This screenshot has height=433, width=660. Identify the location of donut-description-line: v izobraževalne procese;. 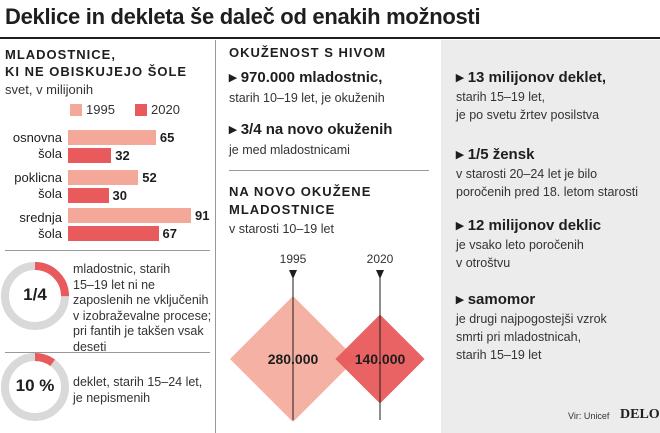
(142, 315).